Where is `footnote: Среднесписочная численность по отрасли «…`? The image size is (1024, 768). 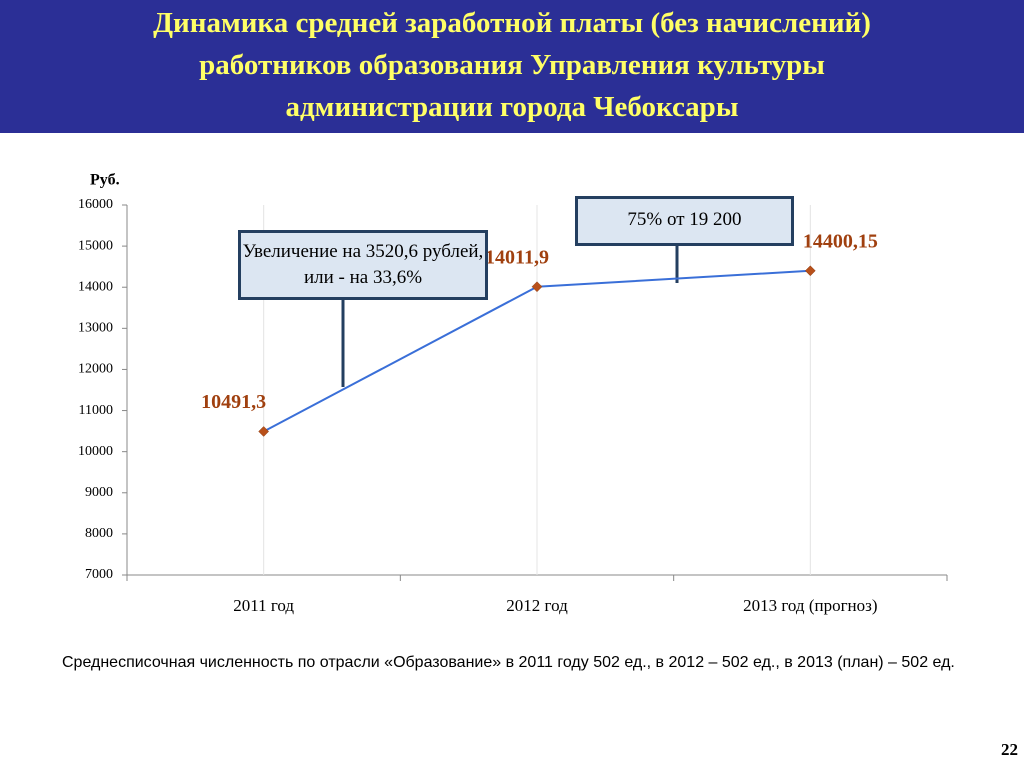 footnote: Среднесписочная численность по отрасли «… is located at coordinates (508, 662).